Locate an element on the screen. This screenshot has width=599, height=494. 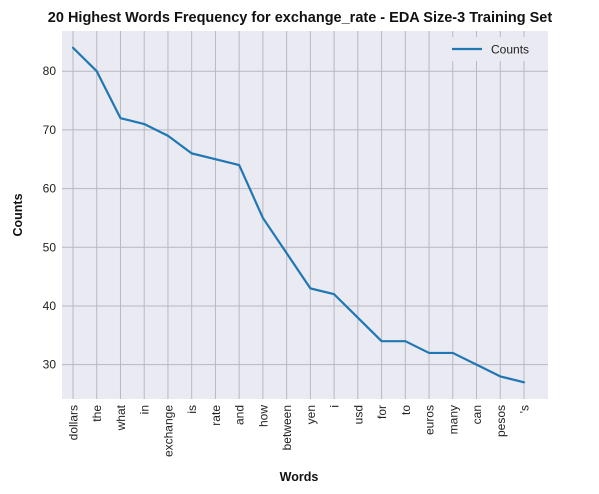
y-tick-label: 70 is located at coordinates (50, 130).